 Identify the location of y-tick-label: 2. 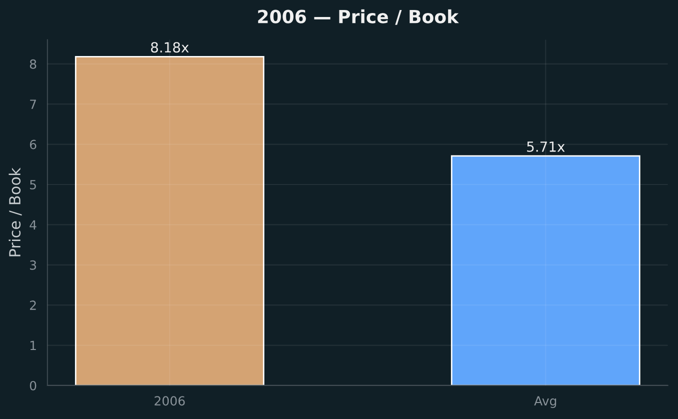
(33, 305).